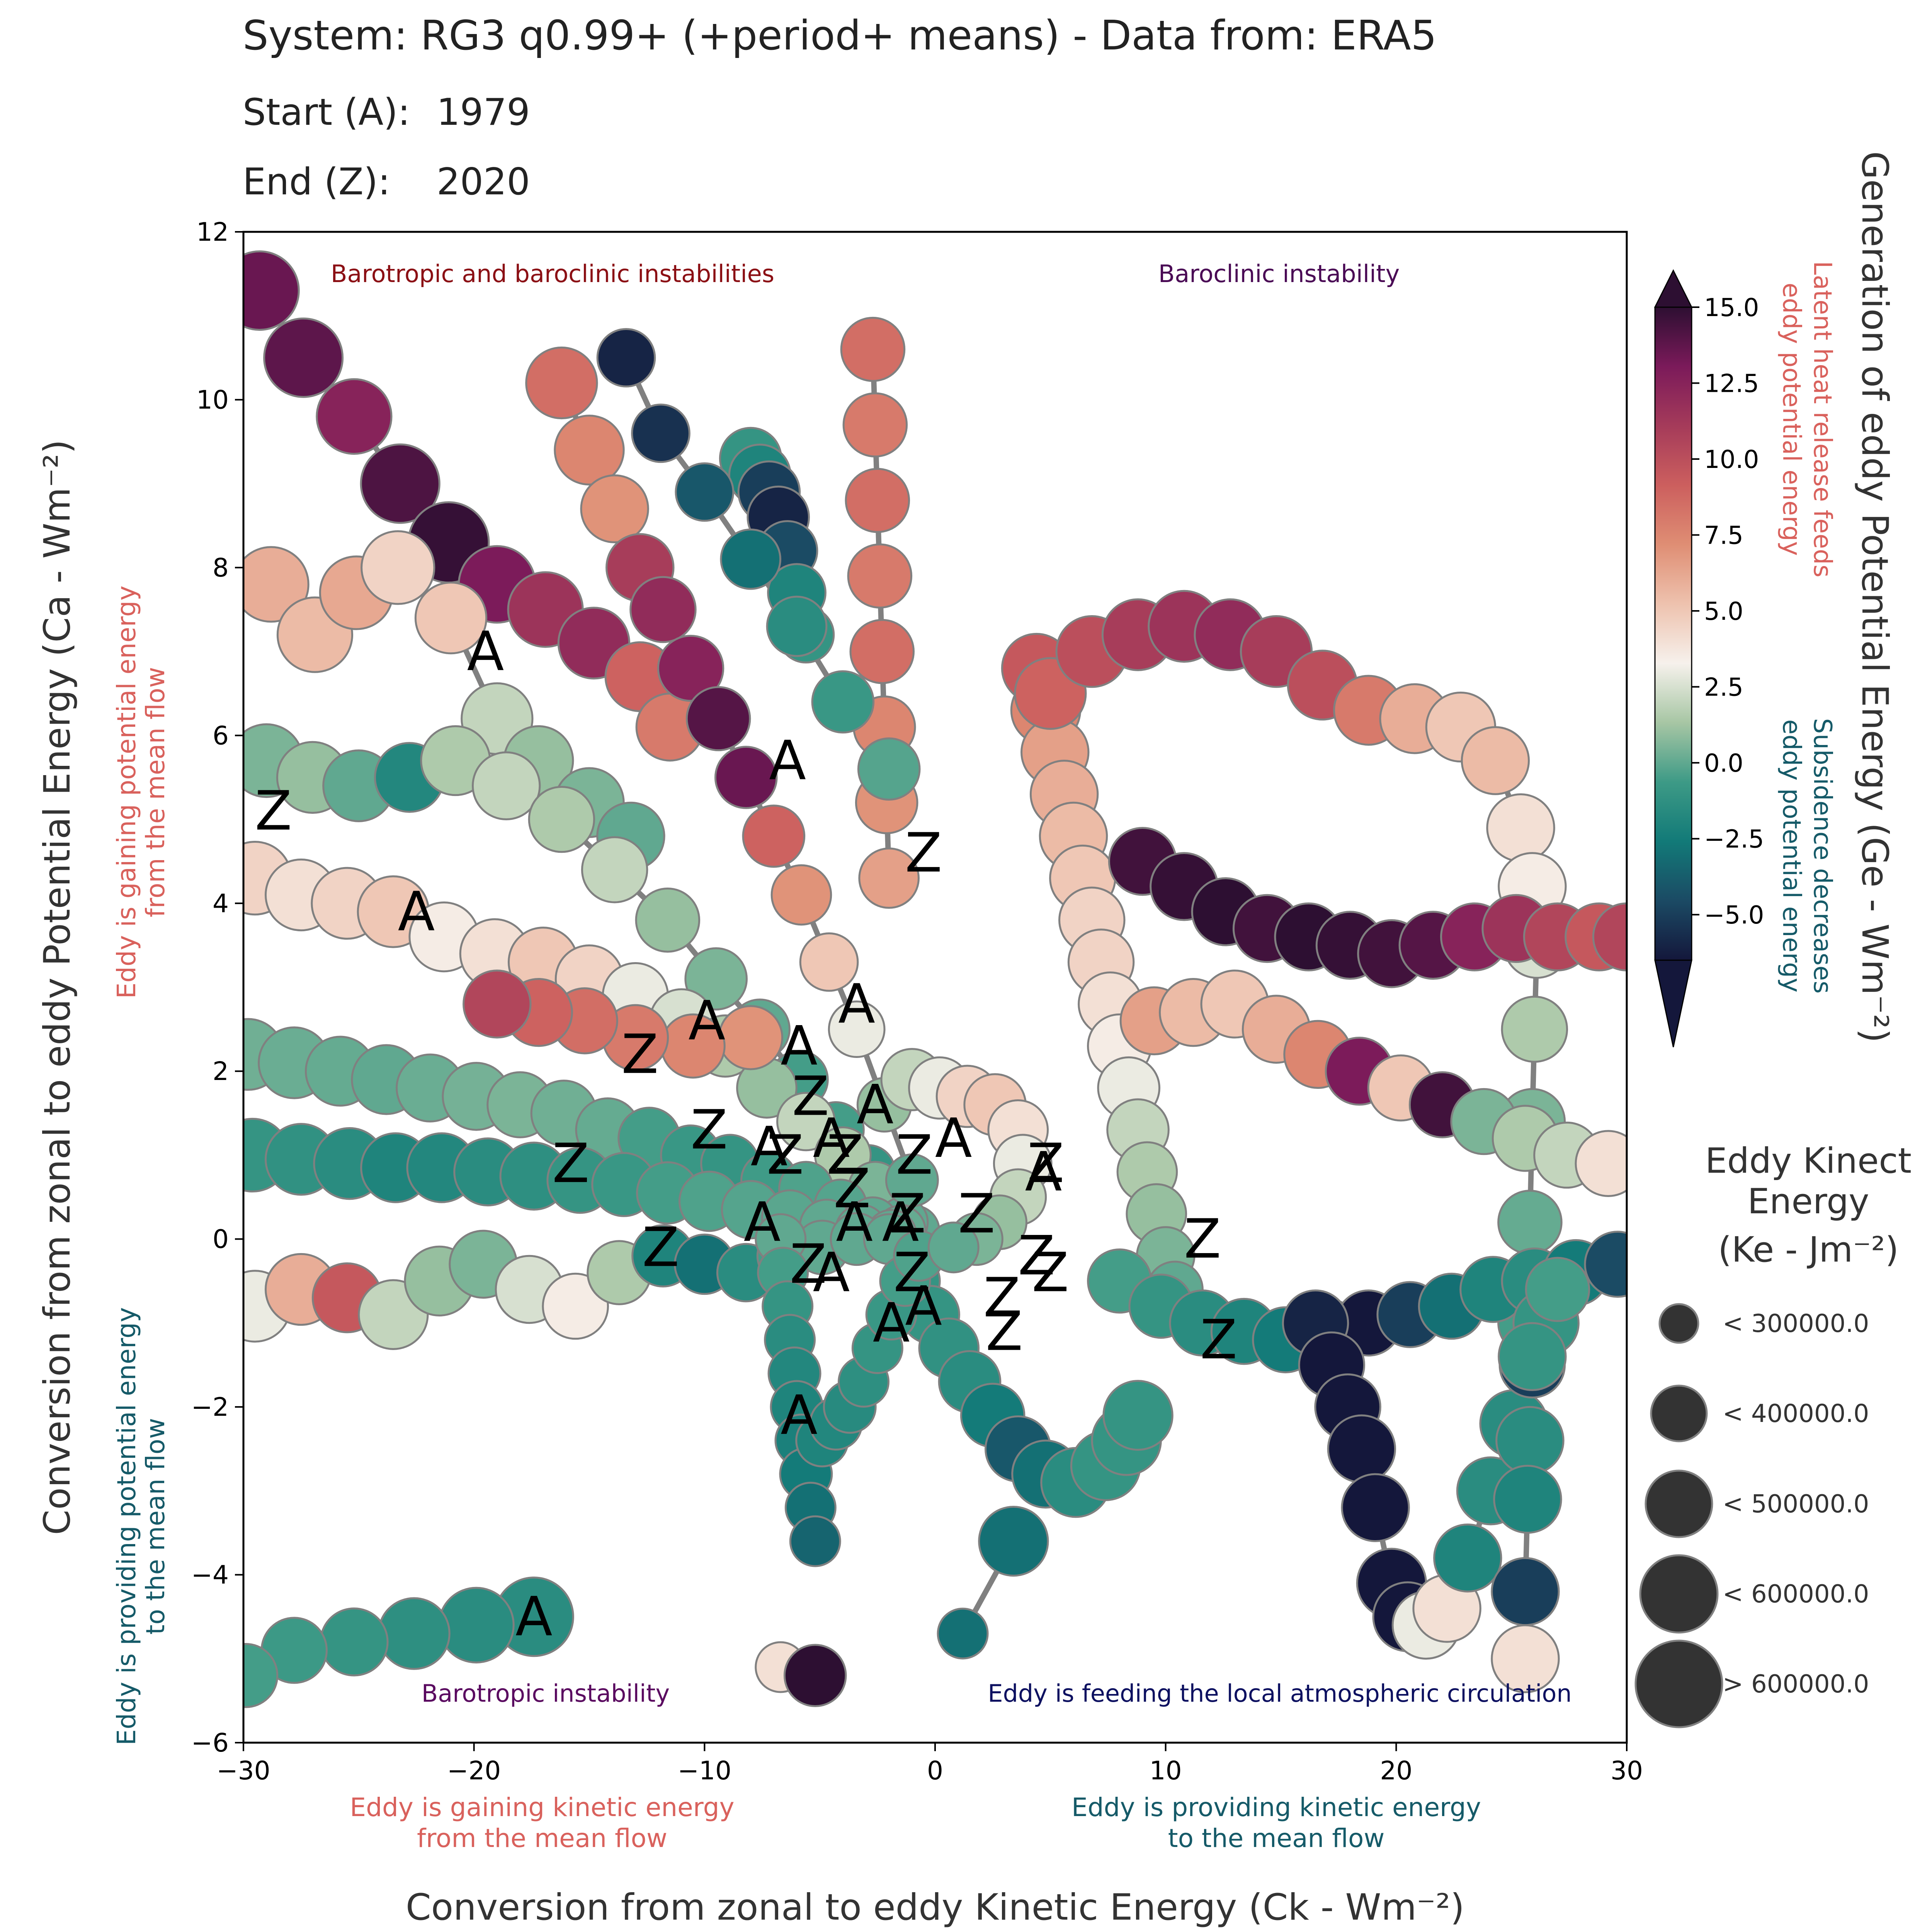 This screenshot has width=1932, height=1932. I want to click on y-tick-label: 4, so click(221, 904).